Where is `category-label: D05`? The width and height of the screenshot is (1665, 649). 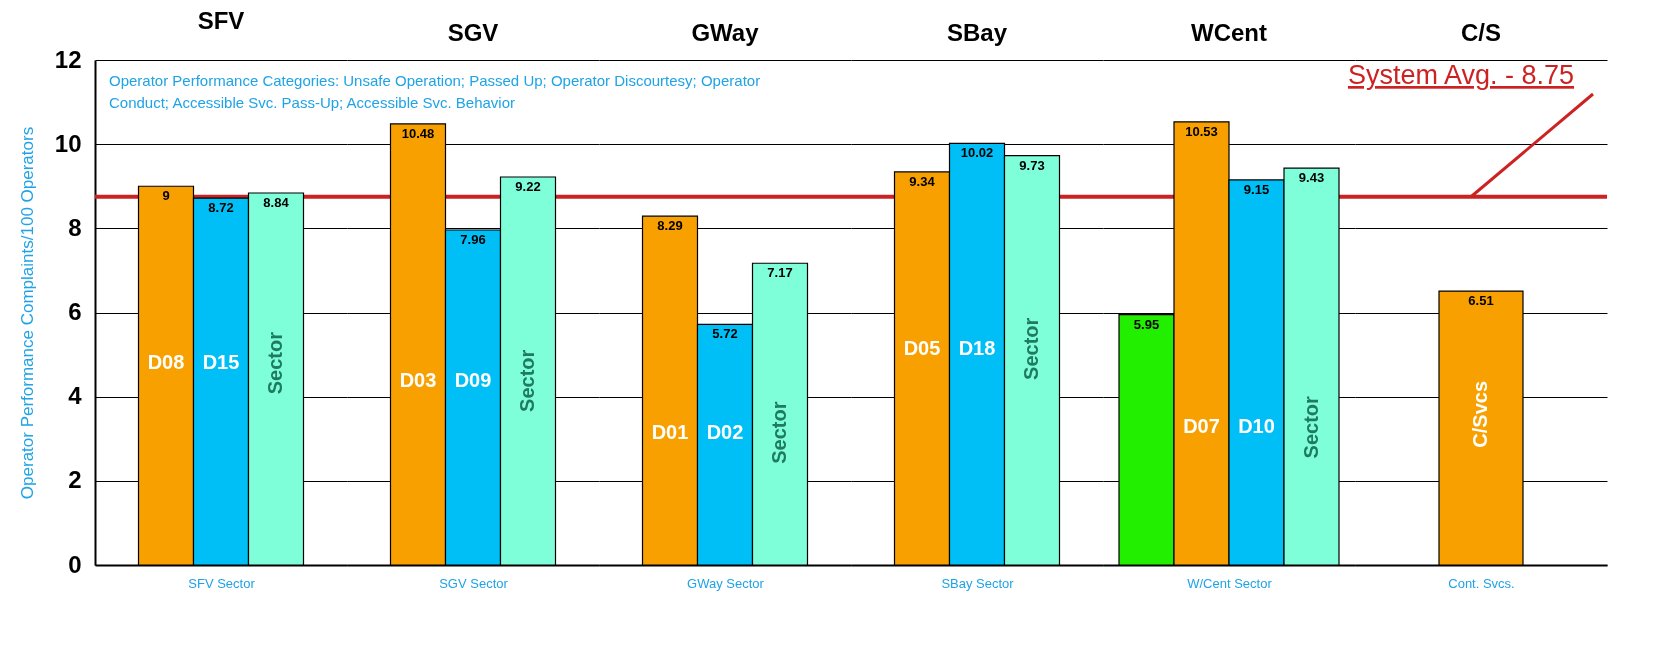
category-label: D05 is located at coordinates (922, 347).